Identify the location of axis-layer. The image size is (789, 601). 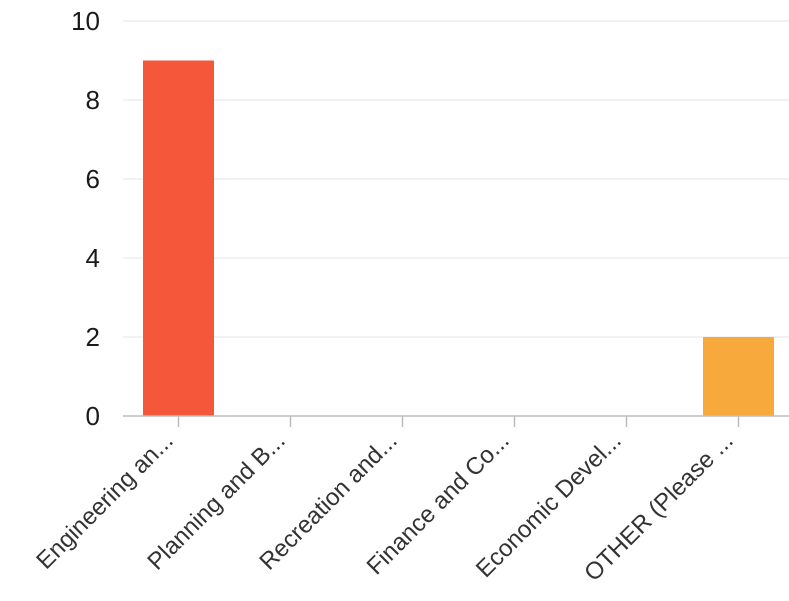
(456, 421).